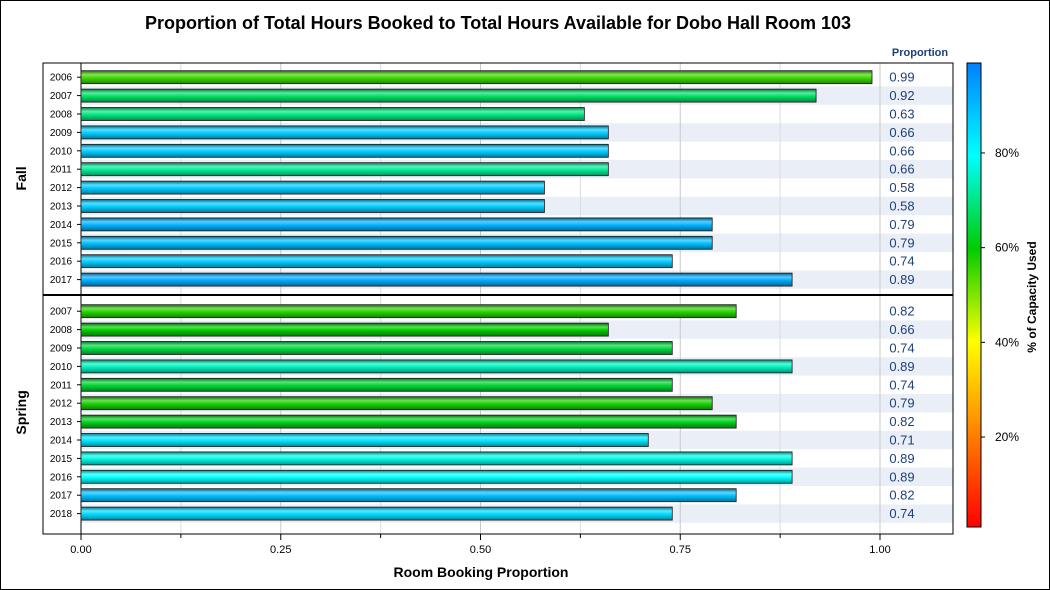  Describe the element at coordinates (21, 178) in the screenshot. I see `group-title-fall: Fall` at that location.